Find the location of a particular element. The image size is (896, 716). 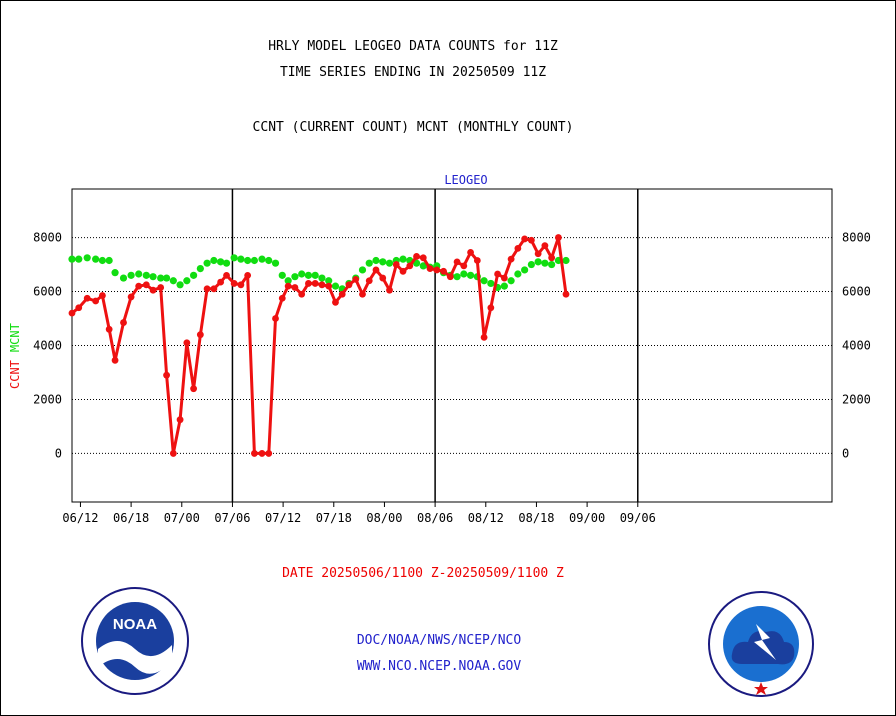

y-tick-label-right: 0 is located at coordinates (845, 453).